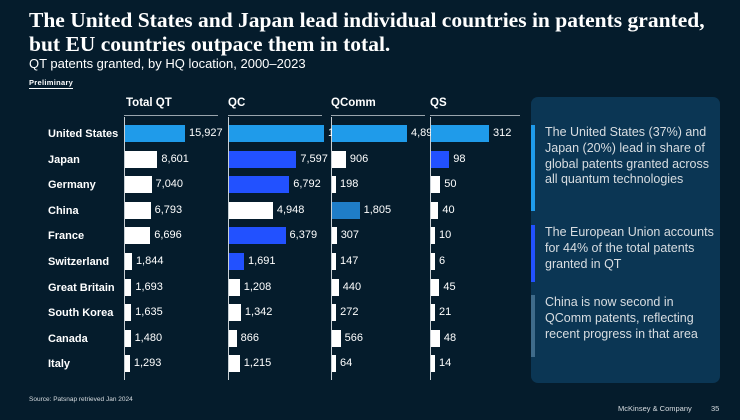 Image resolution: width=740 pixels, height=420 pixels. Describe the element at coordinates (445, 235) in the screenshot. I see `data-label: 10` at that location.